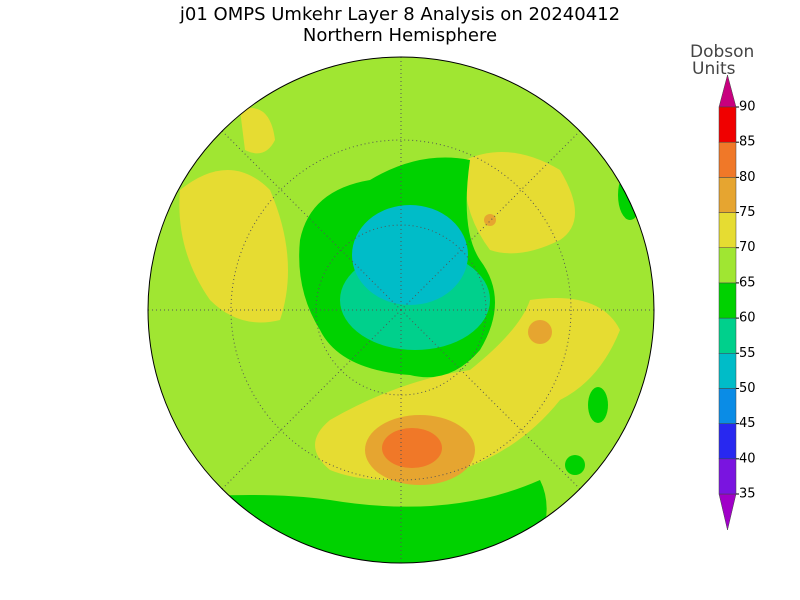 This screenshot has height=600, width=800. I want to click on colorbar-title: Dobson, so click(722, 52).